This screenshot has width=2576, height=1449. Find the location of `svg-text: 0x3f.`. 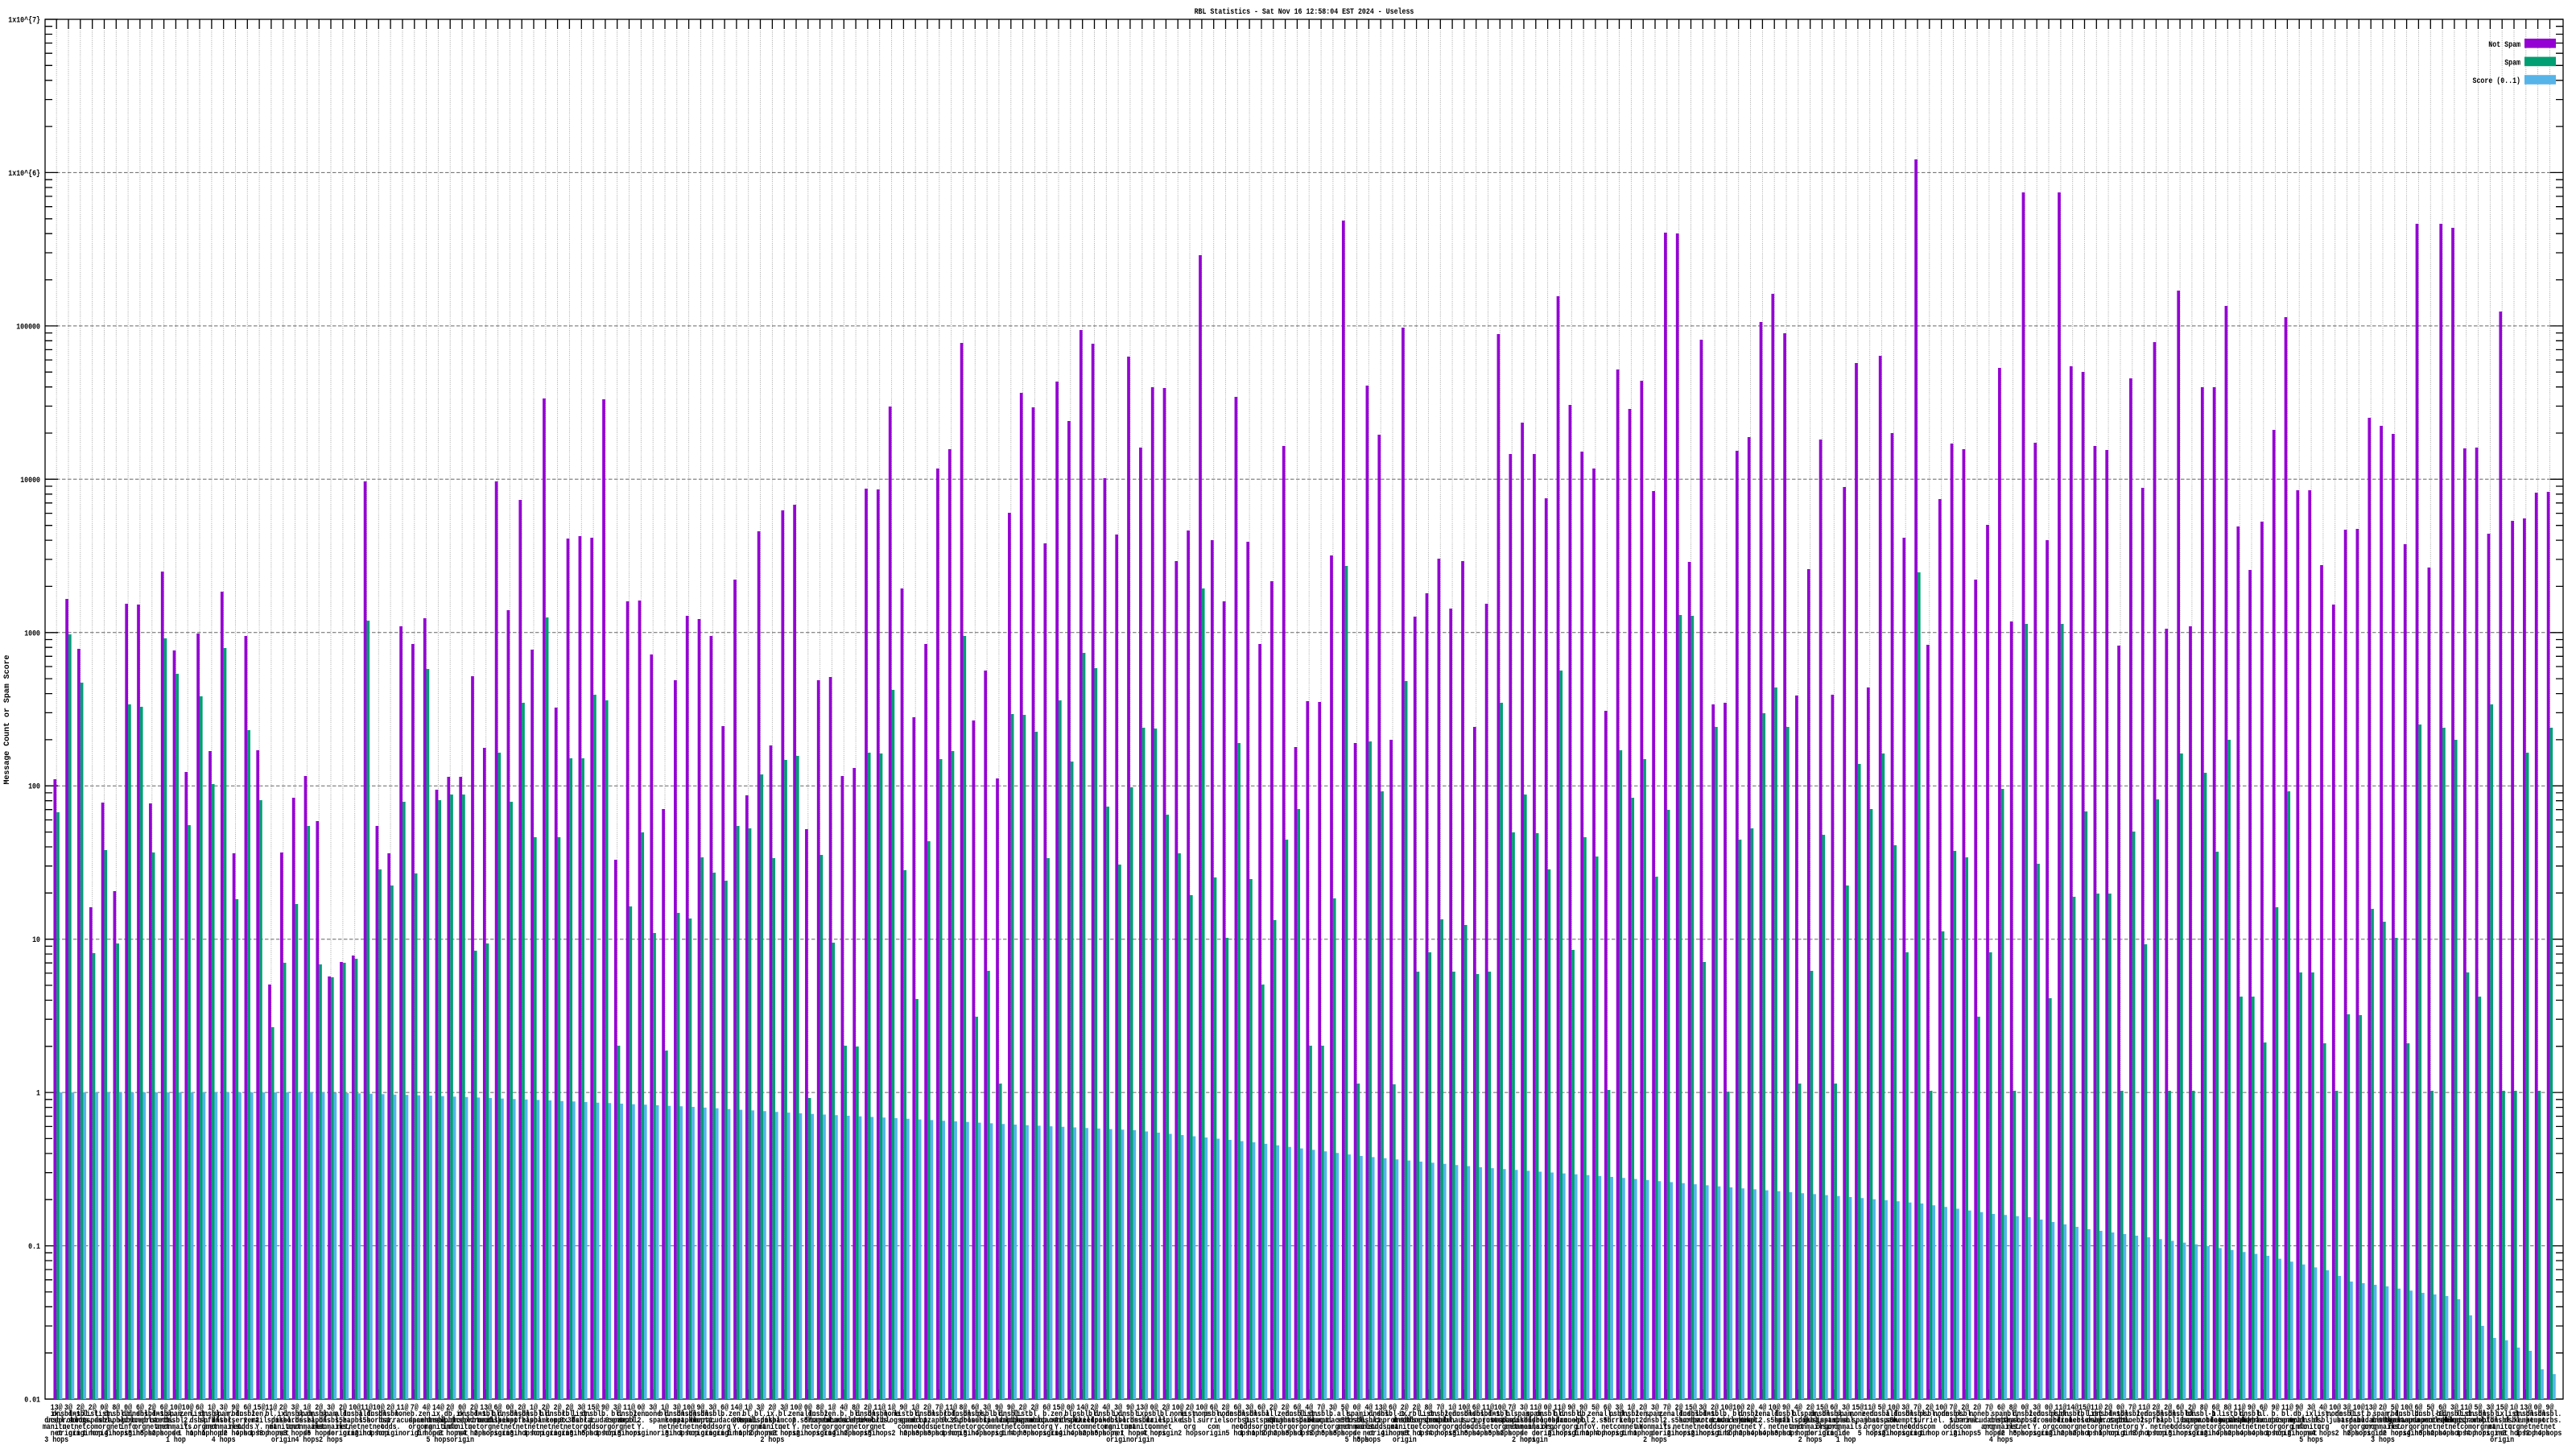

svg-text: 0x3f. is located at coordinates (569, 1421).